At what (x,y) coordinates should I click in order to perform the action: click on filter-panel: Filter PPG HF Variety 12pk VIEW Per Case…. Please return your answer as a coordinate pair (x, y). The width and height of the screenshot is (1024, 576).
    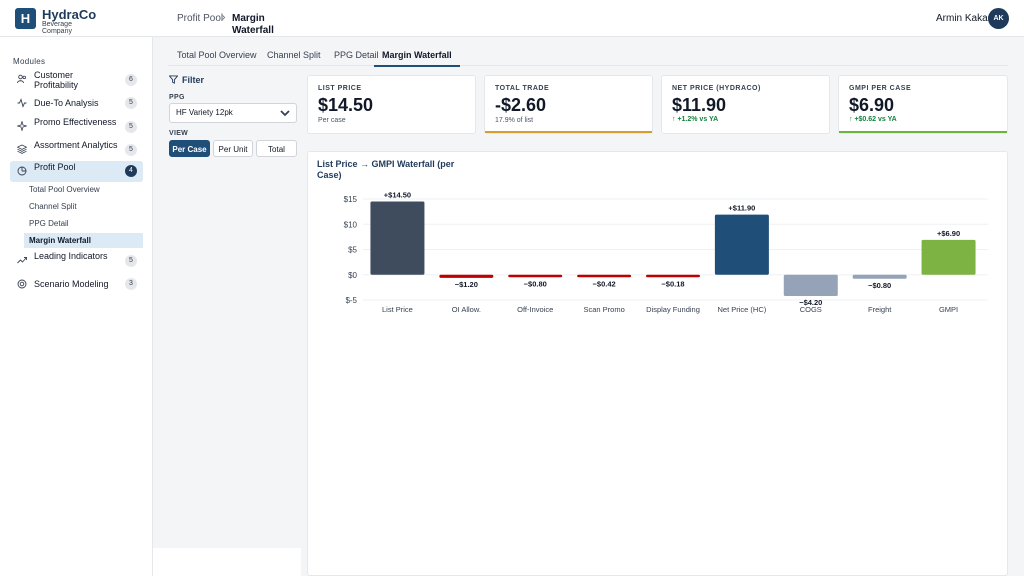
    Looking at the image, I should click on (227, 307).